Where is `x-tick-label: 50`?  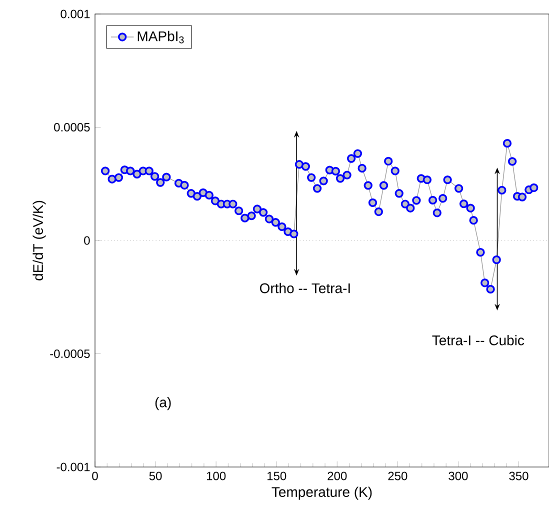 x-tick-label: 50 is located at coordinates (155, 476).